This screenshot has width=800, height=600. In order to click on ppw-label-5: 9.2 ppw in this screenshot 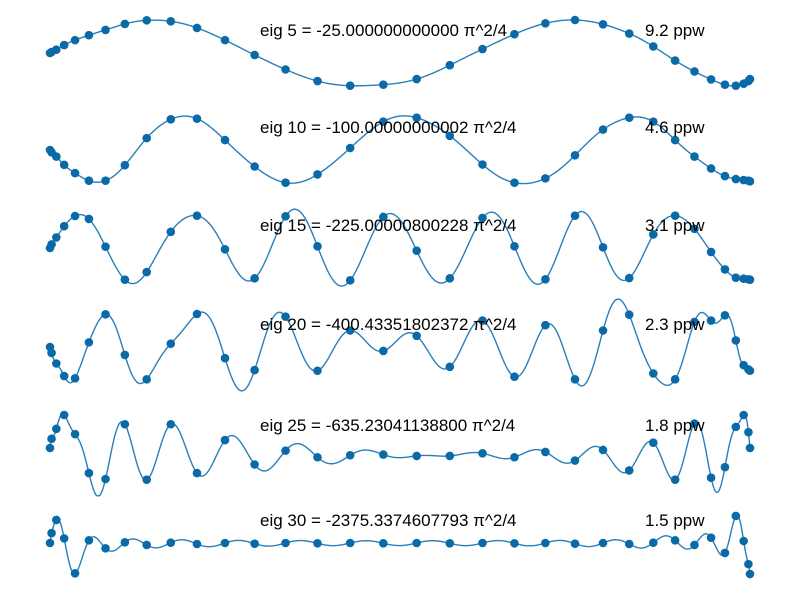, I will do `click(675, 30)`.